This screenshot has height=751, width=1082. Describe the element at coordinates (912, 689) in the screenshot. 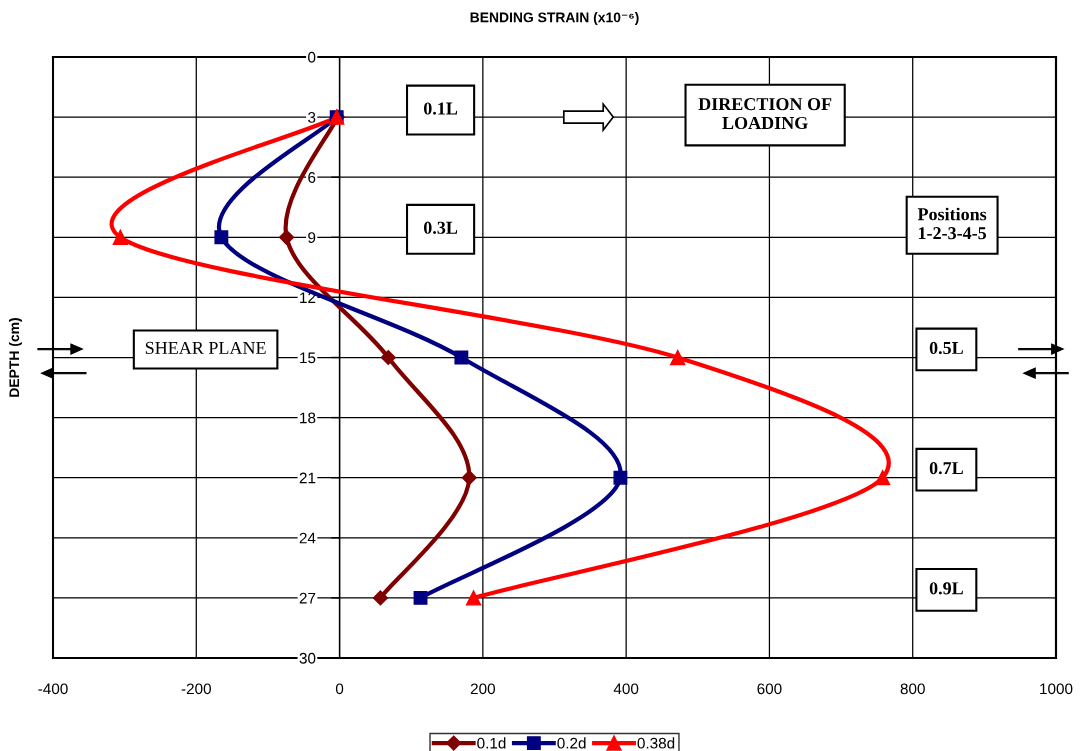

I see `x-tick-label: 800` at that location.